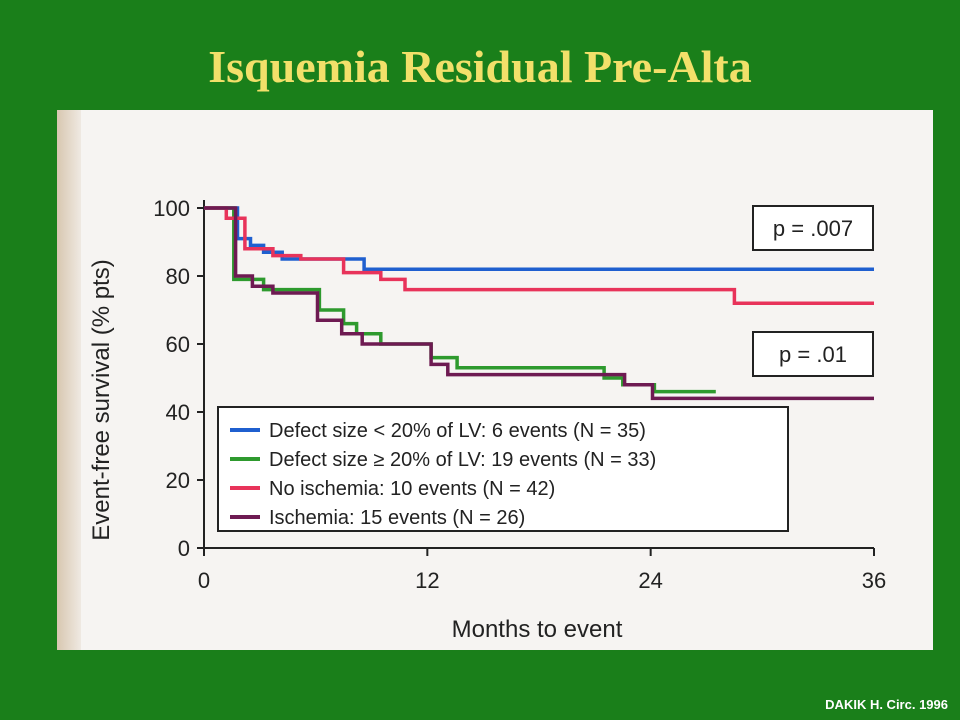  Describe the element at coordinates (480, 66) in the screenshot. I see `slide-title: Isquemia Residual Pre-Alta` at that location.